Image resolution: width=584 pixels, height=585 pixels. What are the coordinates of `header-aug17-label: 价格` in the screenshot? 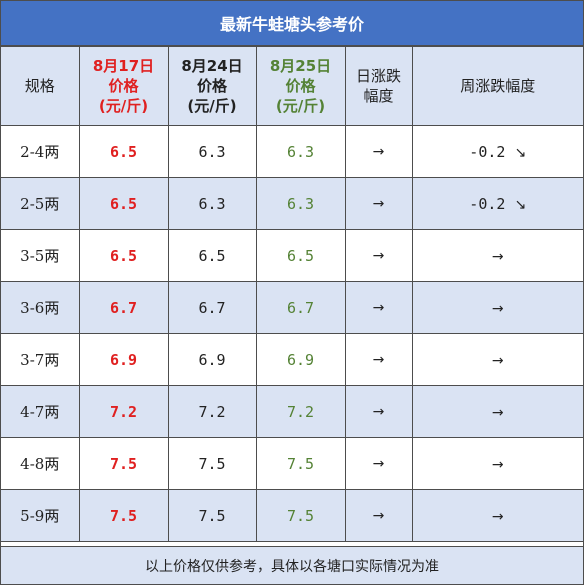 It's located at (123, 86).